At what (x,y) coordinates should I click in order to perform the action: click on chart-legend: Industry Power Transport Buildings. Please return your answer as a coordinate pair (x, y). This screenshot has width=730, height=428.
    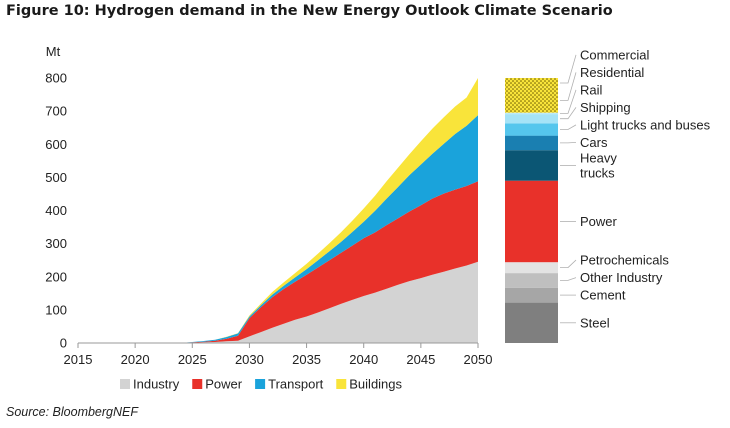
    Looking at the image, I should click on (261, 384).